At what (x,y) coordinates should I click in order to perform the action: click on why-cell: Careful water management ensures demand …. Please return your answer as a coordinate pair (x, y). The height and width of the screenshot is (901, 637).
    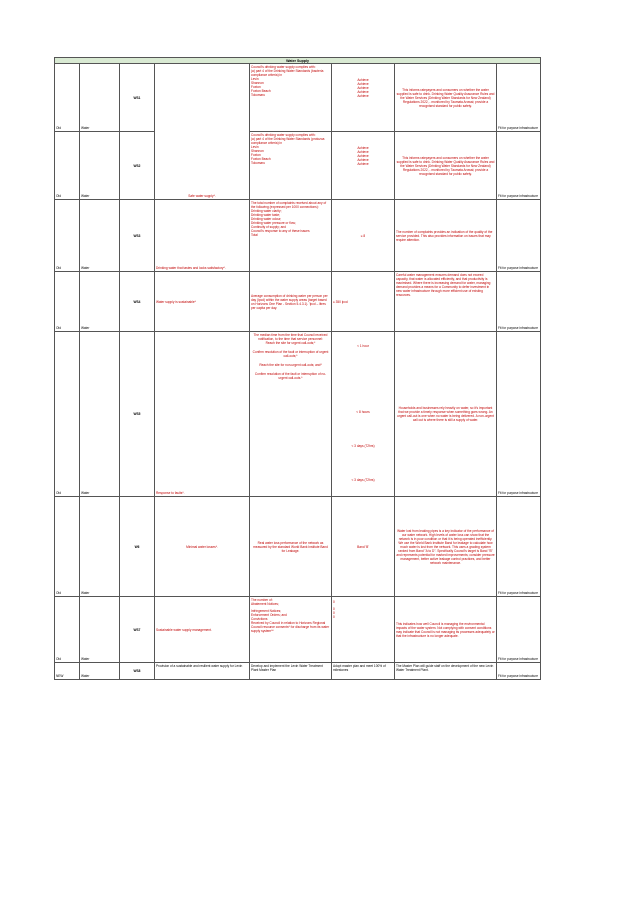
    Looking at the image, I should click on (445, 301).